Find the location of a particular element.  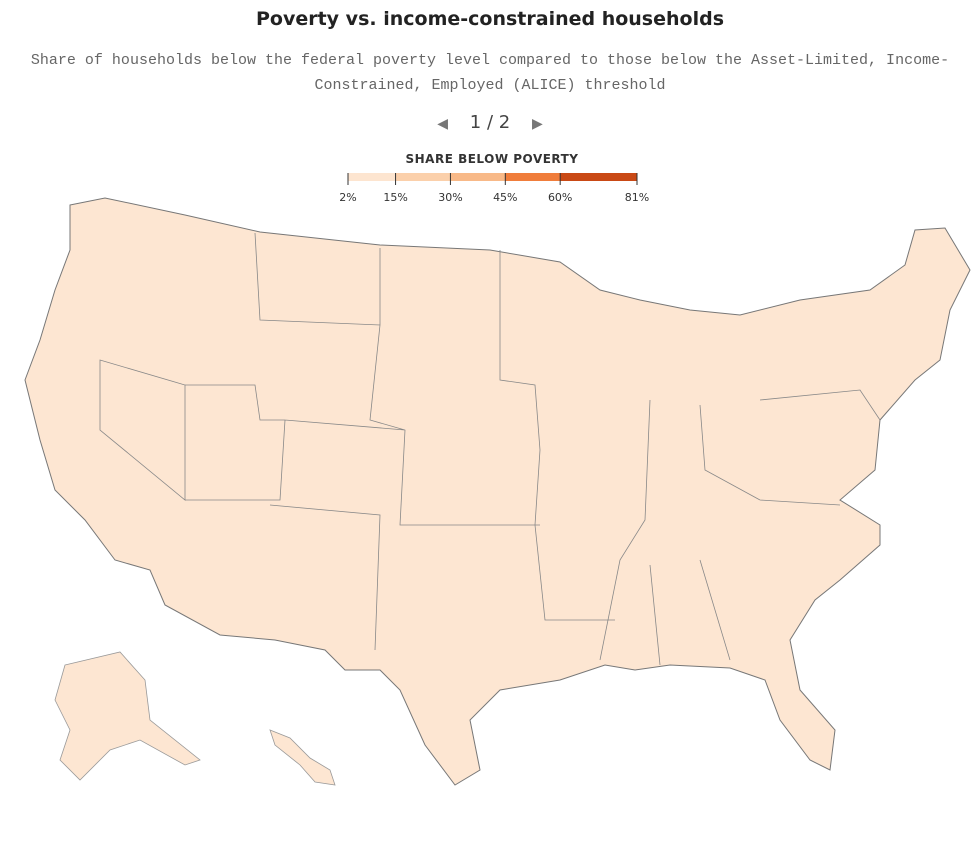

next-button: ▶ is located at coordinates (537, 124).